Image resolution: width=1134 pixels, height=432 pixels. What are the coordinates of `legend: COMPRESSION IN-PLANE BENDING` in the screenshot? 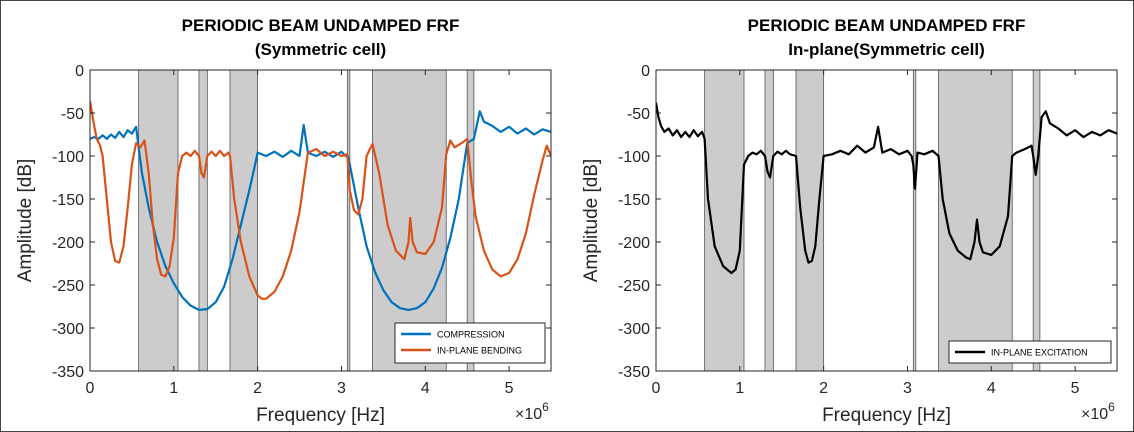 It's located at (470, 343).